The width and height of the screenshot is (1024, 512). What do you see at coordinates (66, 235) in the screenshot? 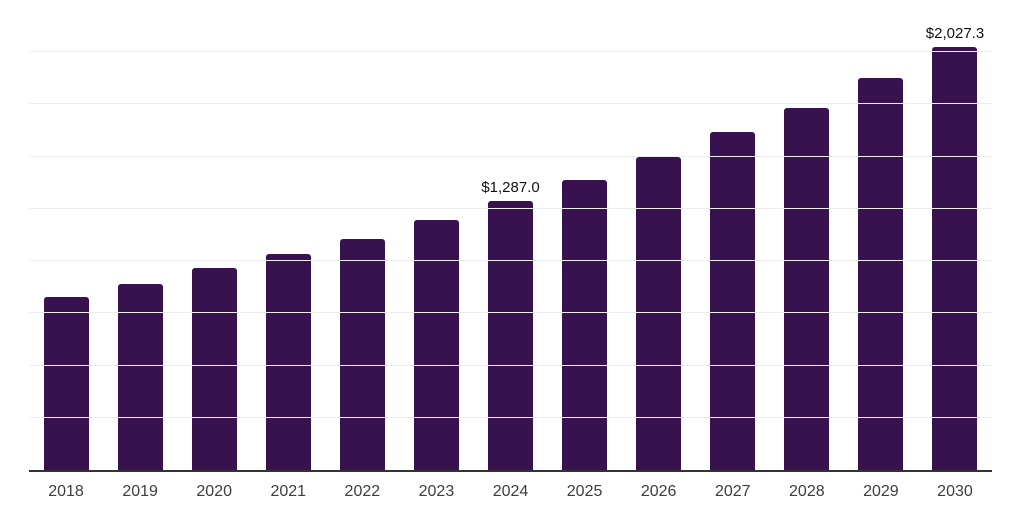
I see `bar-column-2018` at bounding box center [66, 235].